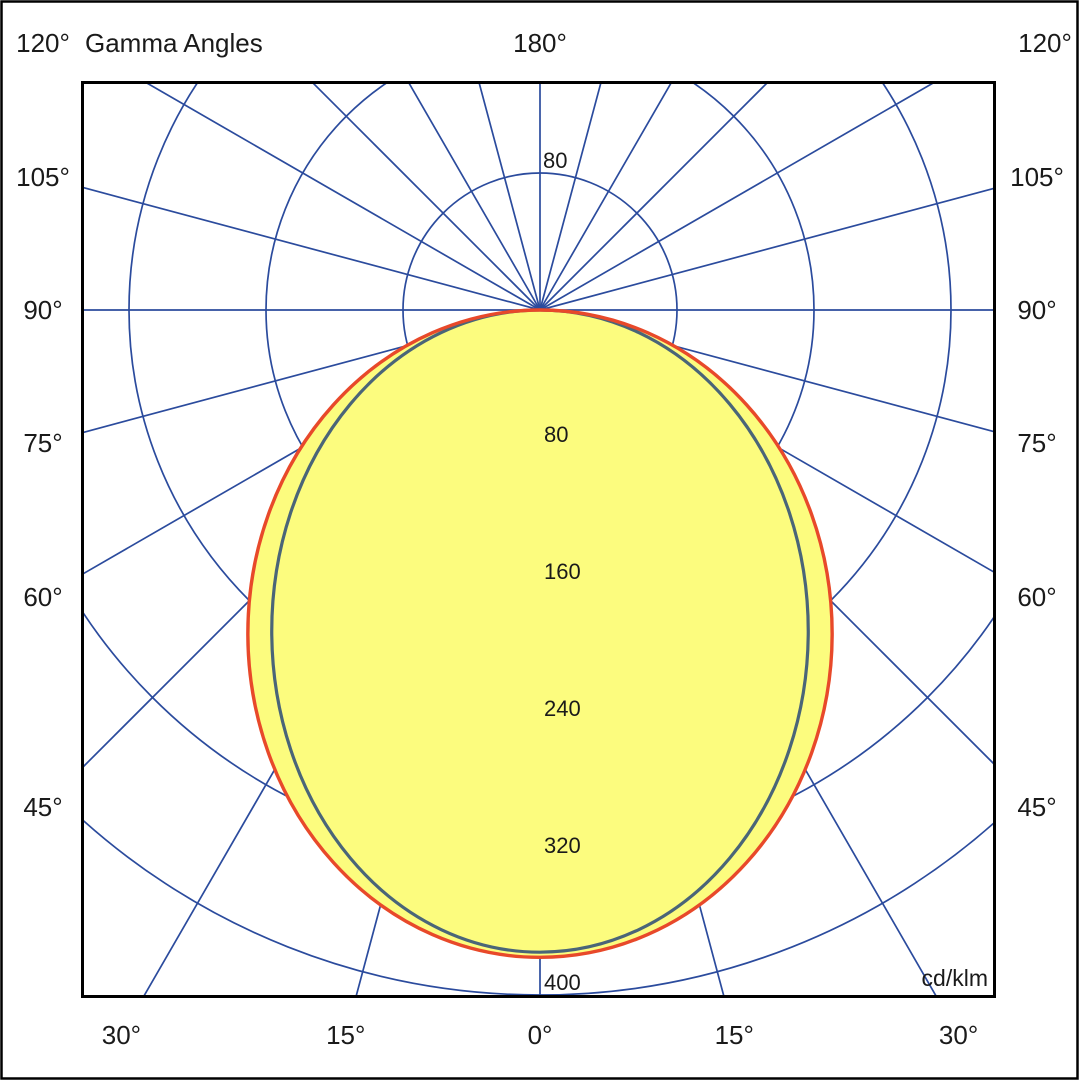  What do you see at coordinates (1036, 310) in the screenshot?
I see `gamma-label-right: 90°` at bounding box center [1036, 310].